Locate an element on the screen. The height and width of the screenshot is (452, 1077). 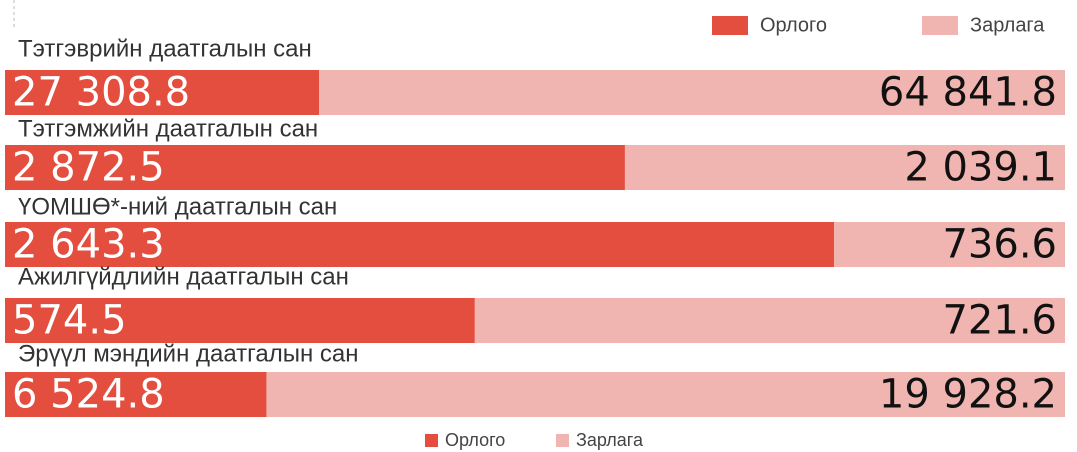
value-label: 19 928.2 is located at coordinates (968, 395).